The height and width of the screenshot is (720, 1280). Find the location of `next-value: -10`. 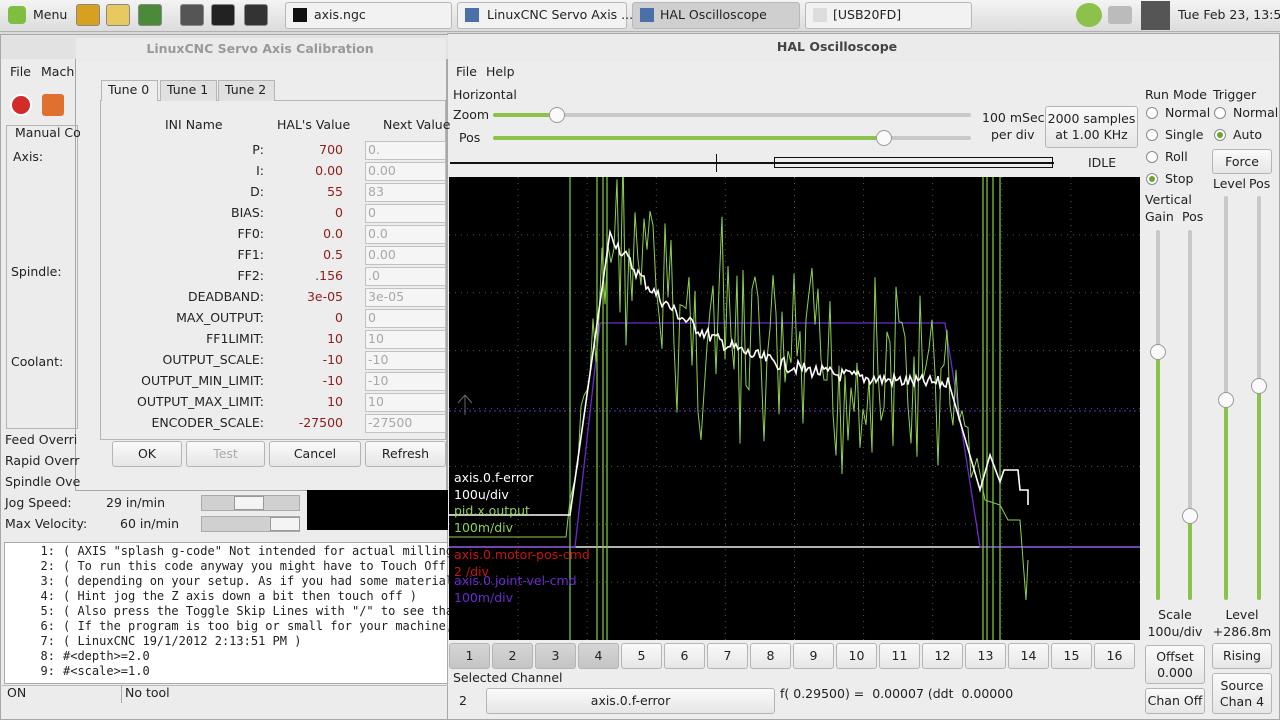

next-value: -10 is located at coordinates (378, 380).